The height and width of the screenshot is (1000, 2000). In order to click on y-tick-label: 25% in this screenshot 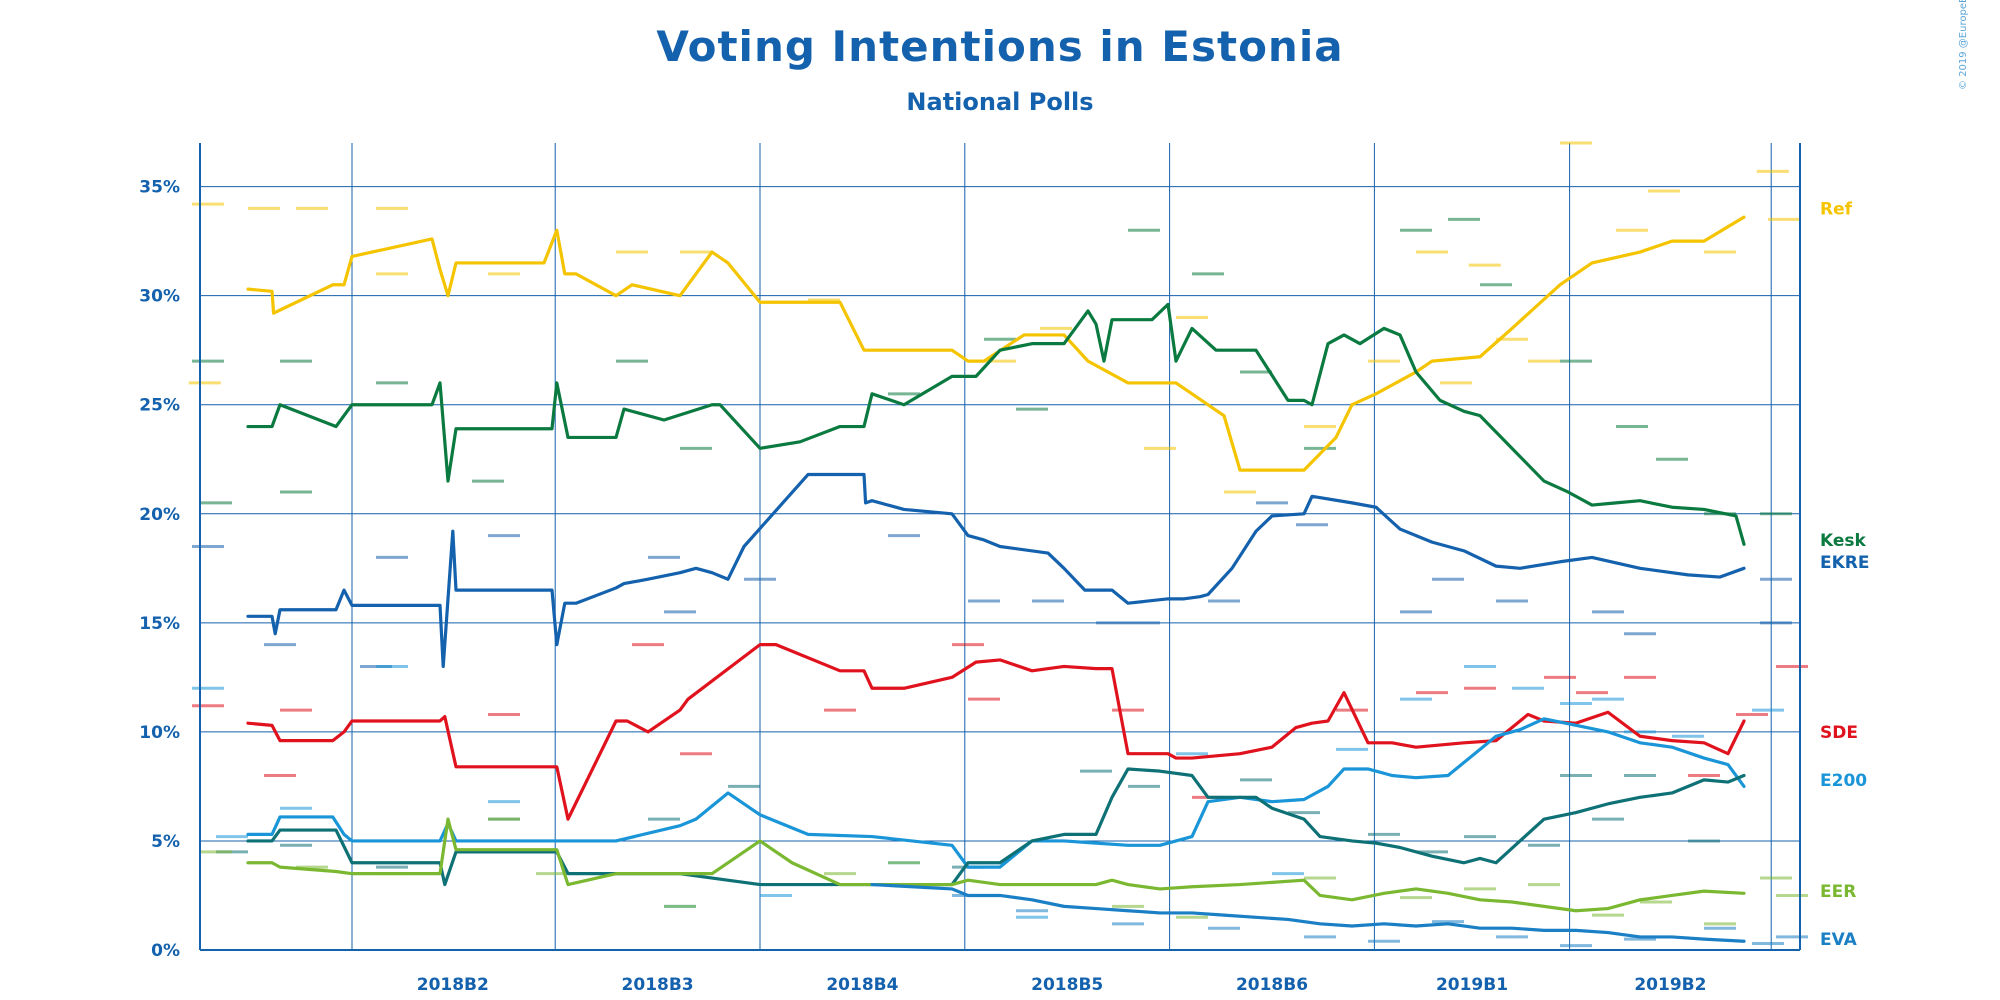, I will do `click(159, 406)`.